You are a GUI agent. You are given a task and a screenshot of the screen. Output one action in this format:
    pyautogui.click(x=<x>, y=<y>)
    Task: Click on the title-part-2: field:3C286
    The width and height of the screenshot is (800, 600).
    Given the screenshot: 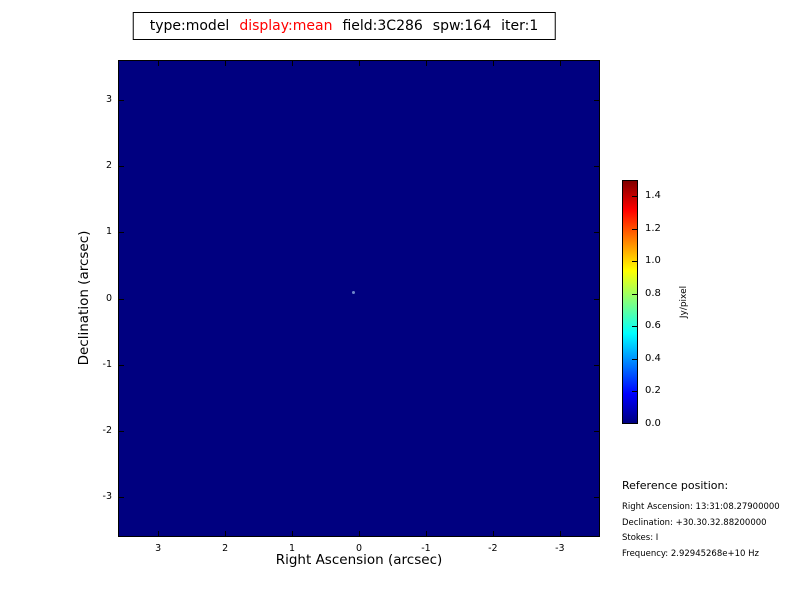 What is the action you would take?
    pyautogui.click(x=382, y=26)
    